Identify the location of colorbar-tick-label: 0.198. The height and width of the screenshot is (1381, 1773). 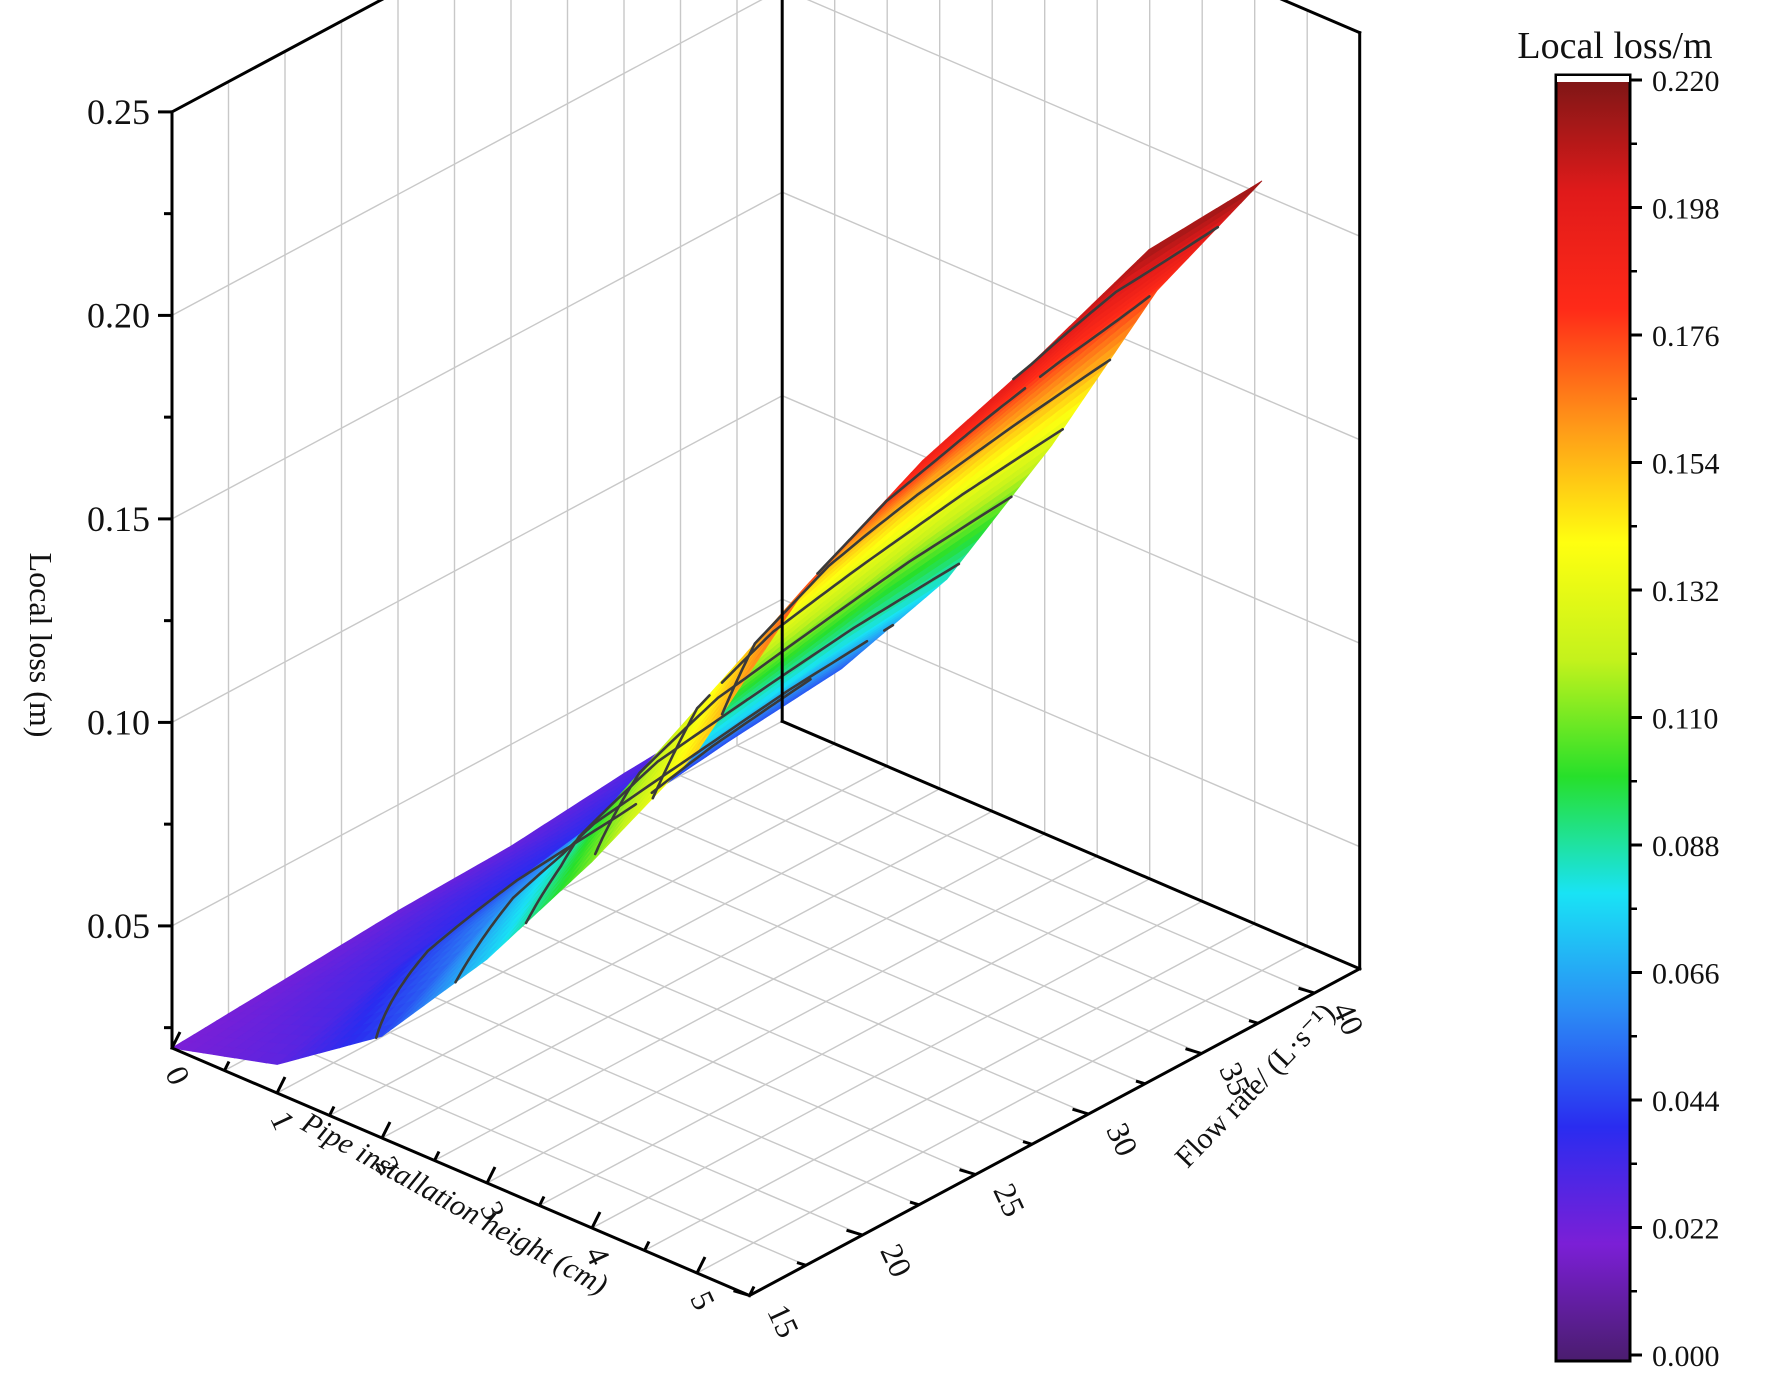
(1686, 209).